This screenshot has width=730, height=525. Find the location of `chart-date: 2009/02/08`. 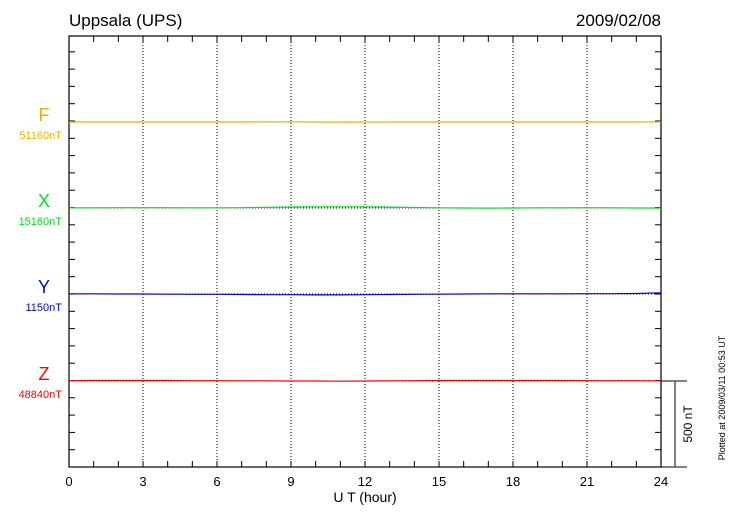

chart-date: 2009/02/08 is located at coordinates (618, 20).